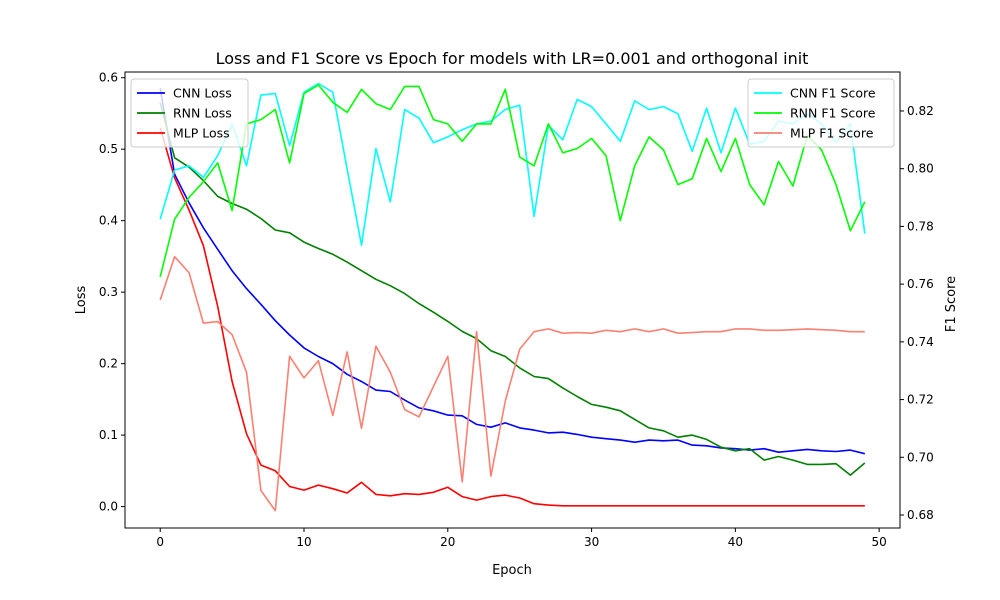 The height and width of the screenshot is (600, 1000). Describe the element at coordinates (591, 542) in the screenshot. I see `x-tick-label: 30` at that location.